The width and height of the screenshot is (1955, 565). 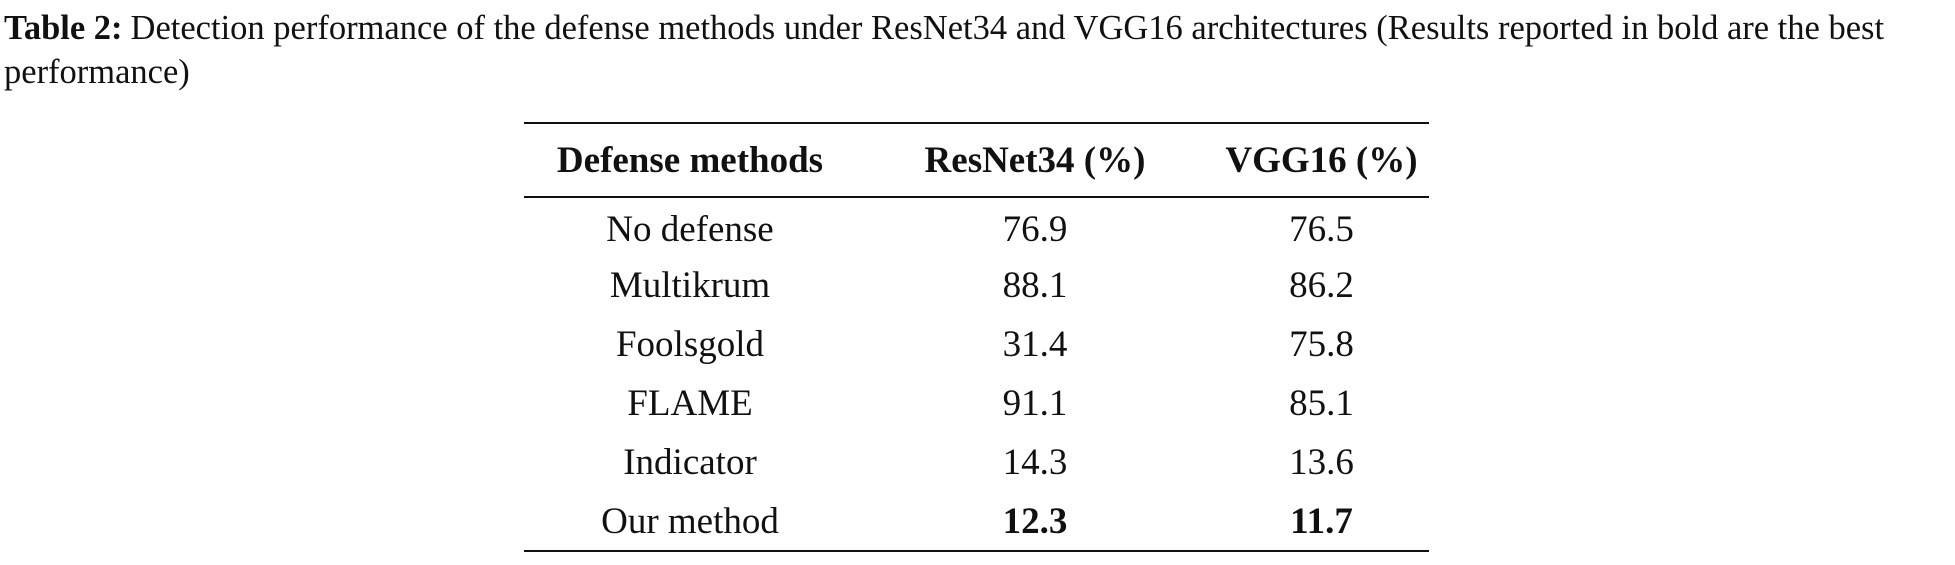 What do you see at coordinates (690, 160) in the screenshot?
I see `header-cell: Defense methods` at bounding box center [690, 160].